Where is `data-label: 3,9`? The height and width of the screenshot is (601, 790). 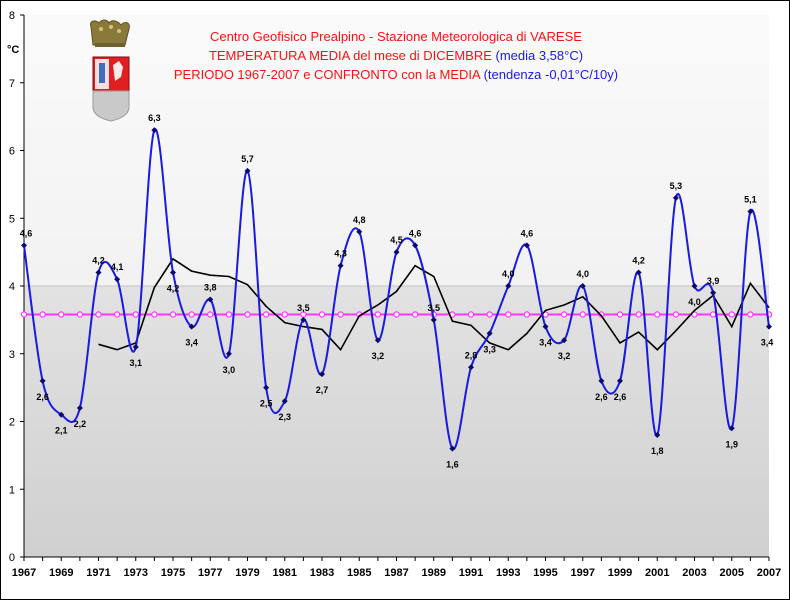
data-label: 3,9 is located at coordinates (713, 281).